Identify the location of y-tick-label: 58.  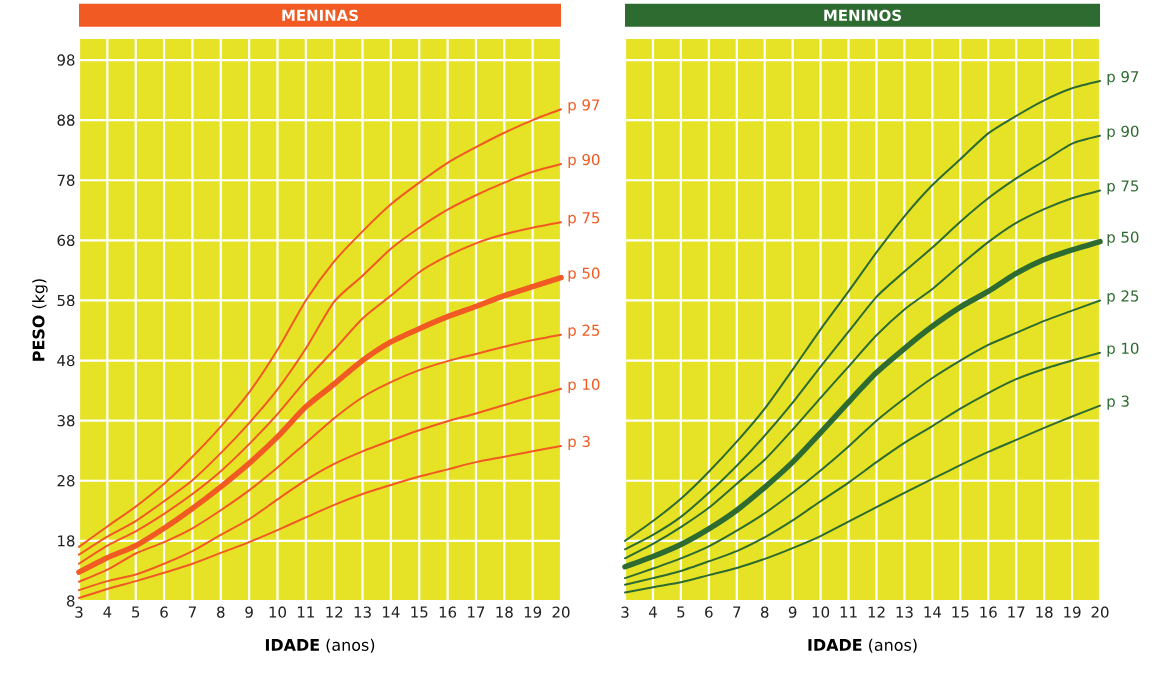
(66, 300).